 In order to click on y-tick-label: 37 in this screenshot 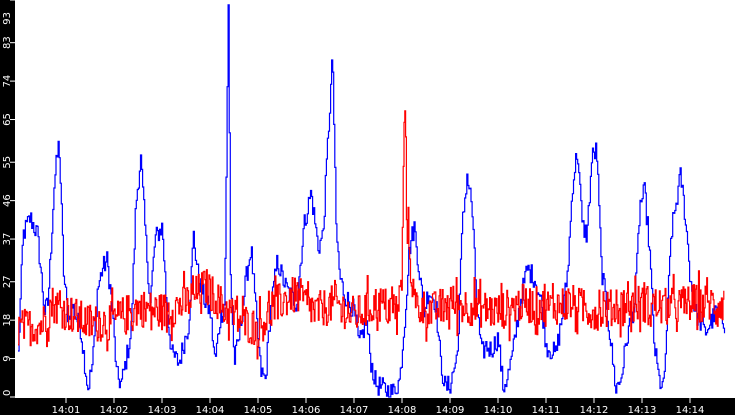, I will do `click(7, 239)`.